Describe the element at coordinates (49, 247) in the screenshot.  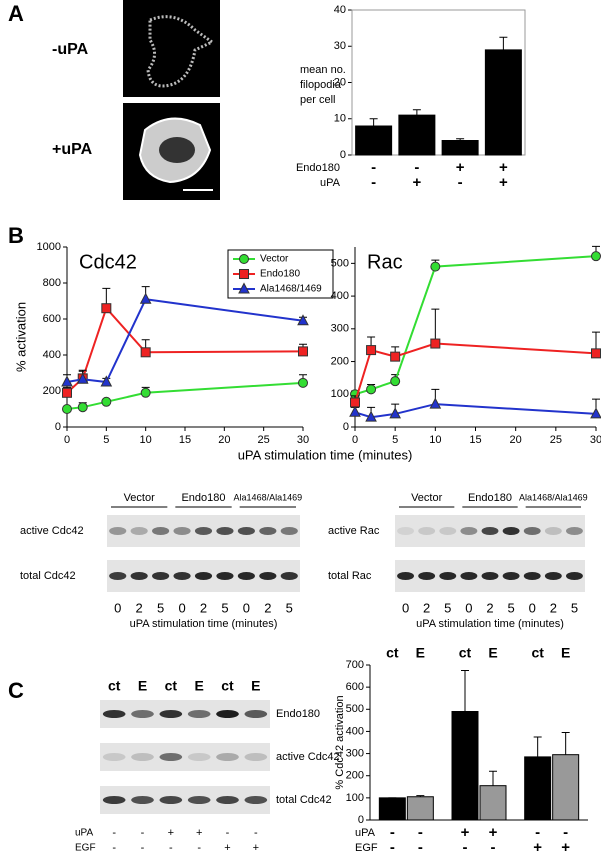
I see `y-tick-label: 1000` at that location.